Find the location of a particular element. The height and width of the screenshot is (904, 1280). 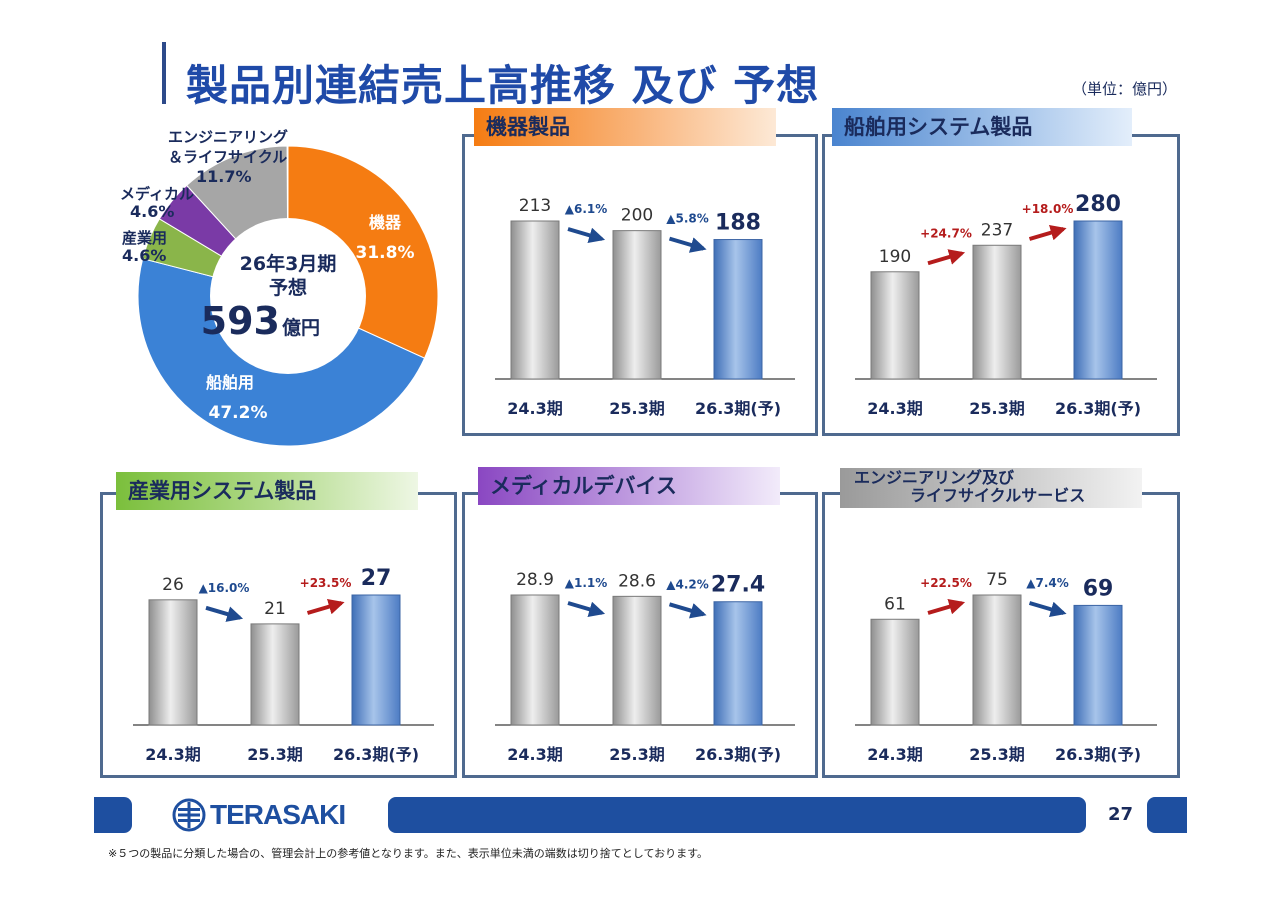

change-label-1: ▲5.8% is located at coordinates (687, 219).